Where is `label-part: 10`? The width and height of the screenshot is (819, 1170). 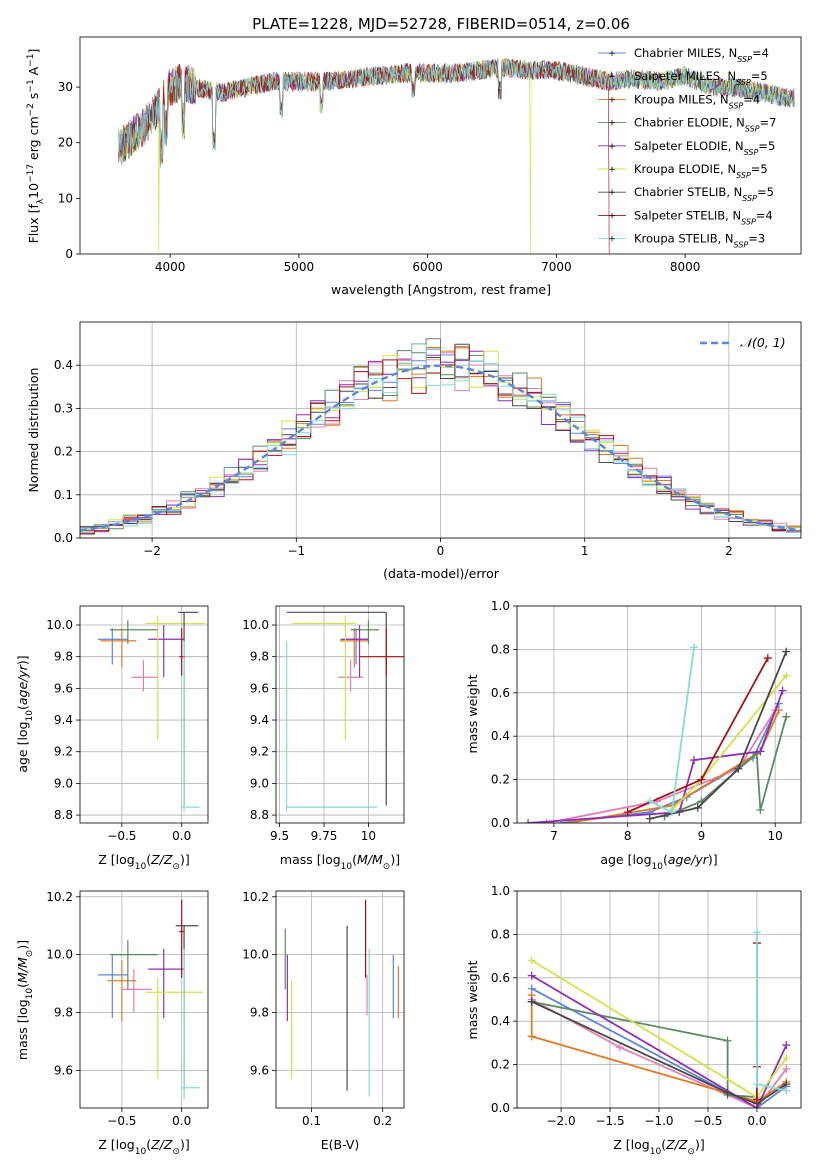 label-part: 10 is located at coordinates (141, 1152).